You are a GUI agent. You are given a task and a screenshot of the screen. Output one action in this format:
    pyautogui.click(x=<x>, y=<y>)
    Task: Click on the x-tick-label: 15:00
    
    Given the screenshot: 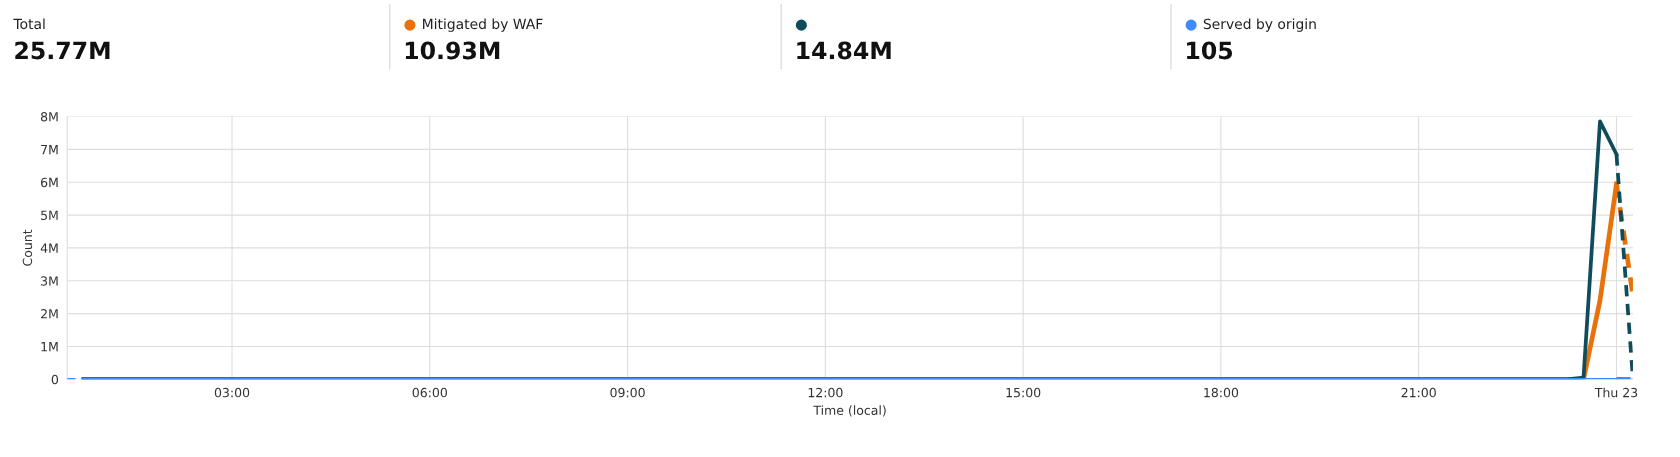 What is the action you would take?
    pyautogui.click(x=1023, y=392)
    